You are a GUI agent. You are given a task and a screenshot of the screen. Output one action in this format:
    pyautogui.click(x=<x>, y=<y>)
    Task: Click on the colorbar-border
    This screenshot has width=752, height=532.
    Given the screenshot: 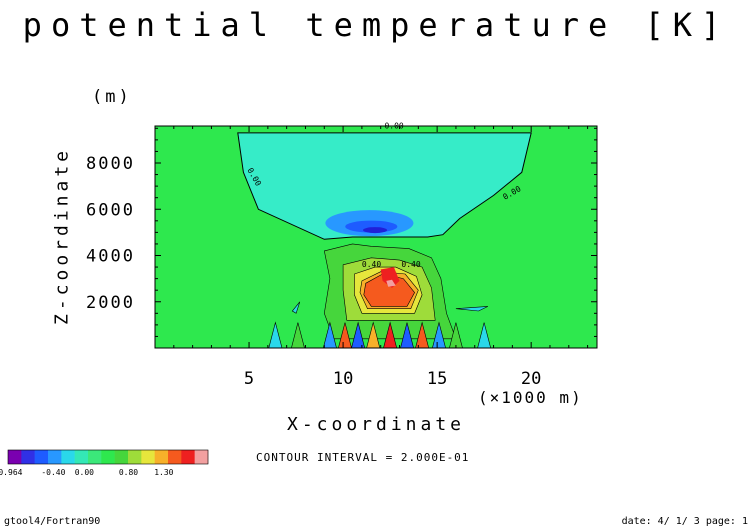 What is the action you would take?
    pyautogui.click(x=108, y=457)
    